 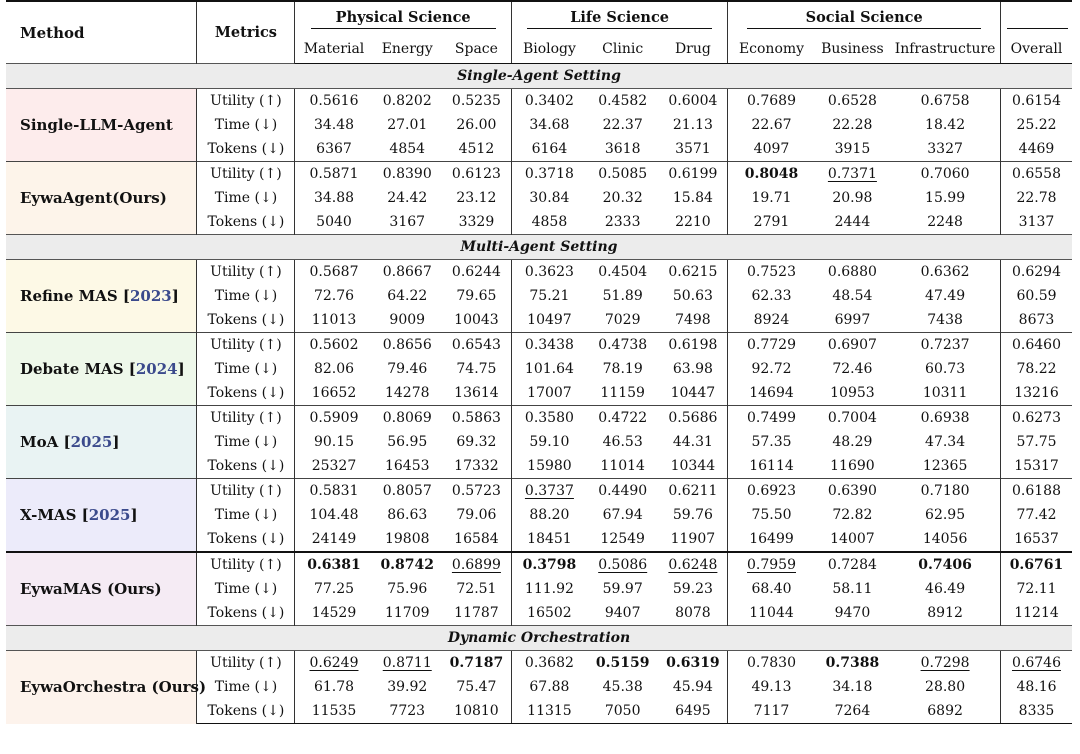 What do you see at coordinates (693, 687) in the screenshot?
I see `table-cell: 45.94` at bounding box center [693, 687].